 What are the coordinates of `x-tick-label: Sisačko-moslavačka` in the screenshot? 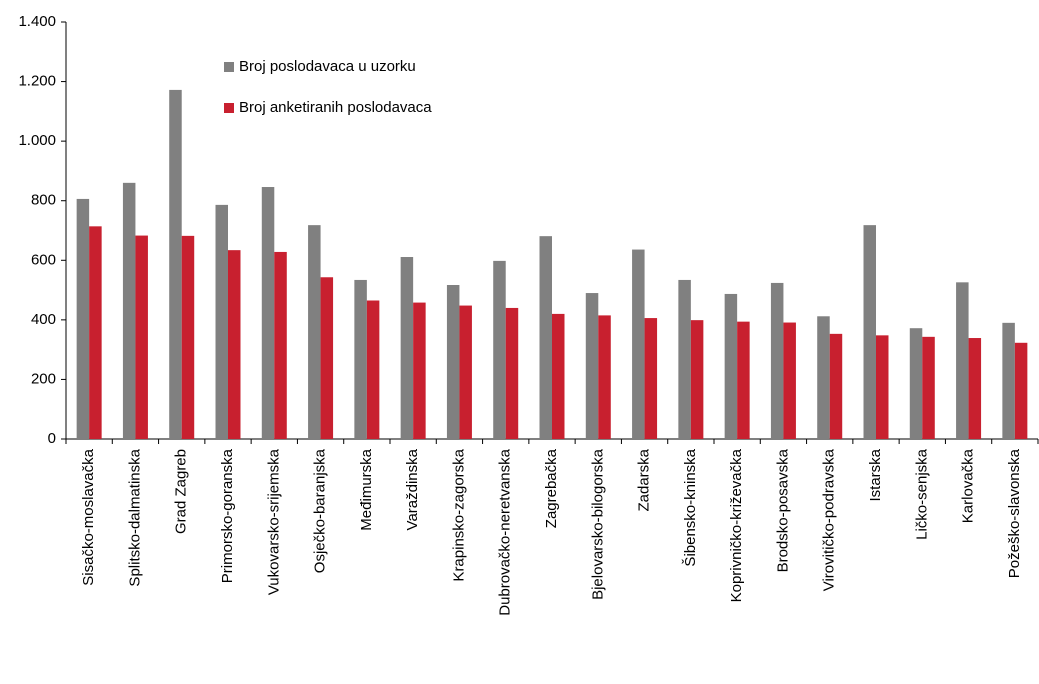 It's located at (88, 516).